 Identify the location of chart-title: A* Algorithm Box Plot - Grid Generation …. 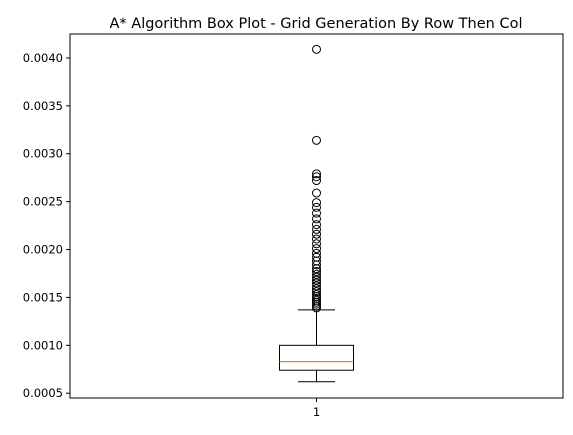
(316, 24).